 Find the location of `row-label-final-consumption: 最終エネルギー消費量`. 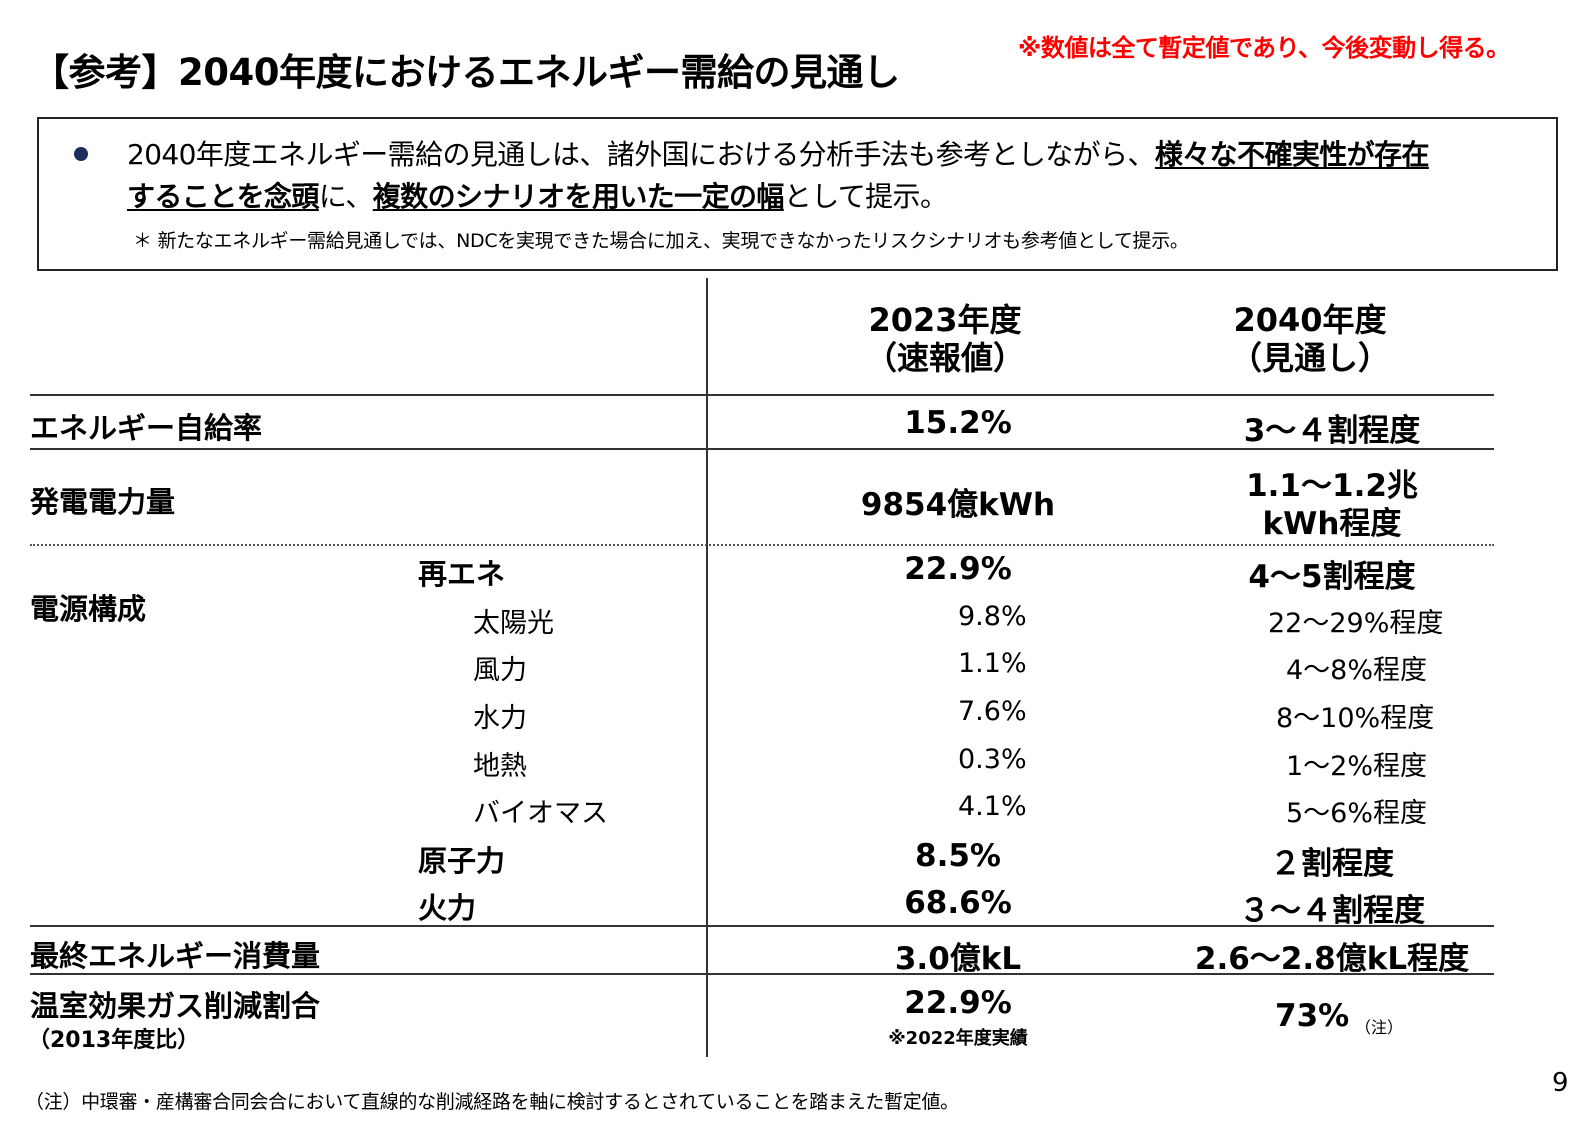

row-label-final-consumption: 最終エネルギー消費量 is located at coordinates (175, 956).